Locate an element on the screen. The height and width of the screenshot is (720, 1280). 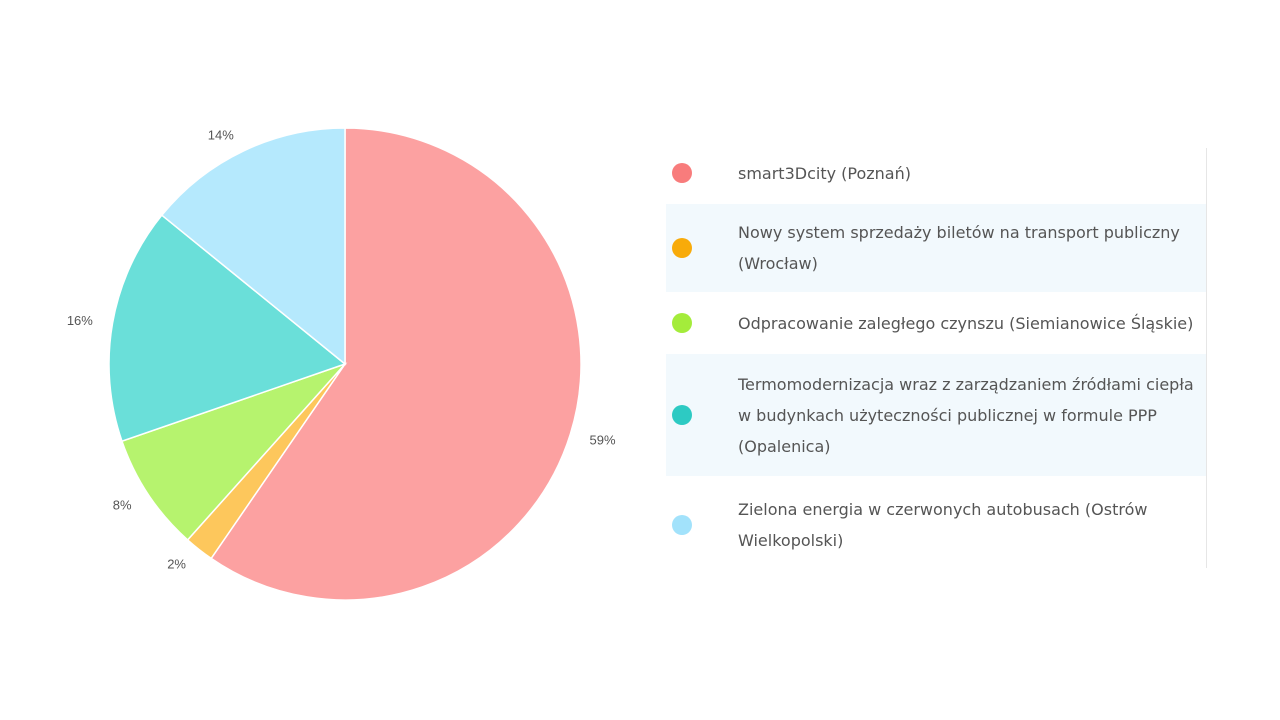
pie-slice-label-3: 8% is located at coordinates (122, 505).